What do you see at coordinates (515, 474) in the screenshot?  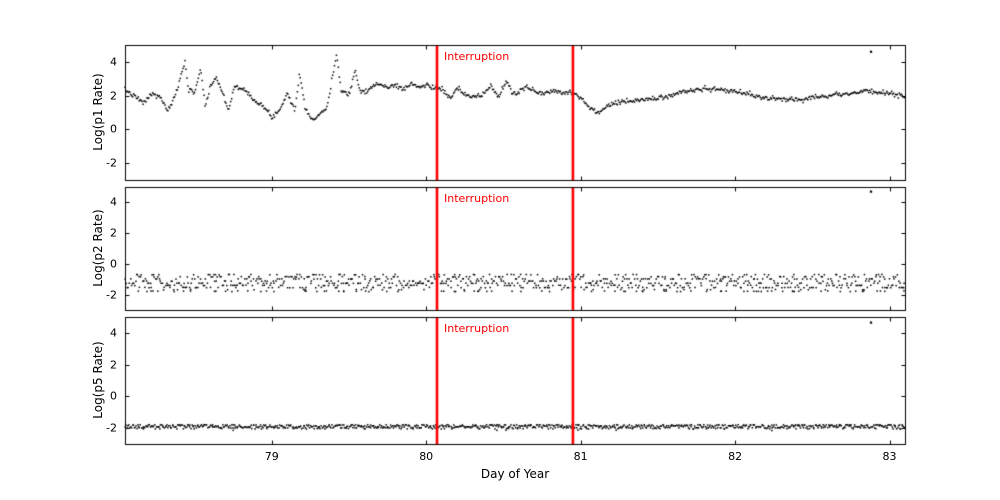 I see `x-axis-label: Day of Year` at bounding box center [515, 474].